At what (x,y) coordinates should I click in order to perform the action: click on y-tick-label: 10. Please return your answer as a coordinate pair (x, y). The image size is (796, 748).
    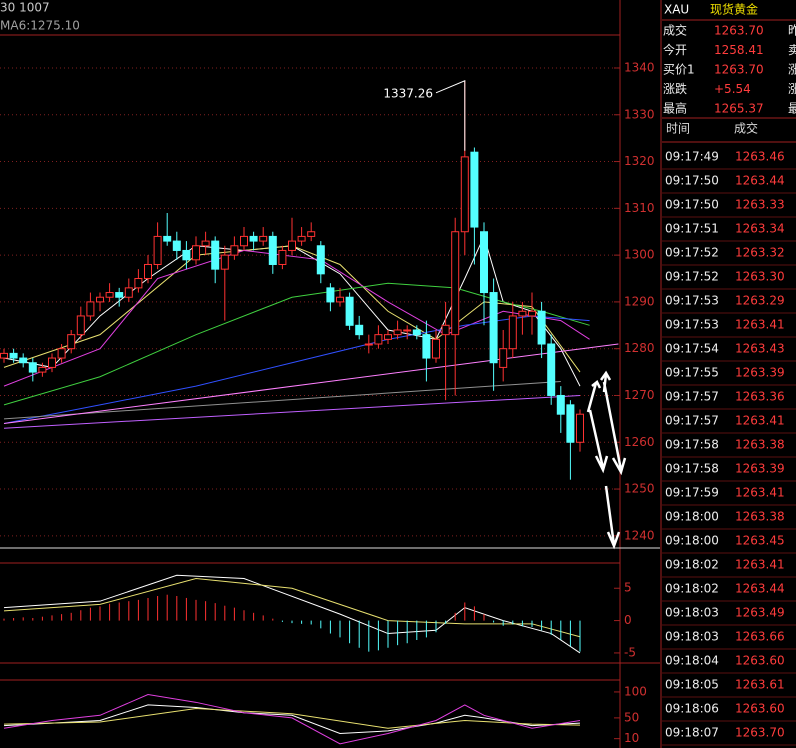
    Looking at the image, I should click on (631, 738).